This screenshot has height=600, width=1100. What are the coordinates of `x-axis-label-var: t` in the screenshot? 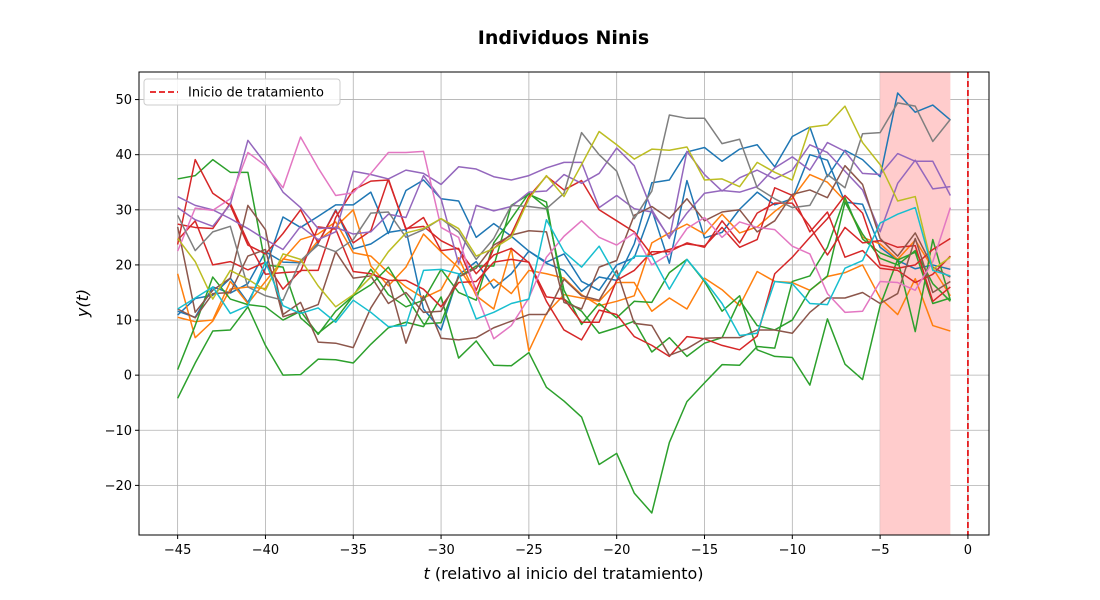 It's located at (426, 573).